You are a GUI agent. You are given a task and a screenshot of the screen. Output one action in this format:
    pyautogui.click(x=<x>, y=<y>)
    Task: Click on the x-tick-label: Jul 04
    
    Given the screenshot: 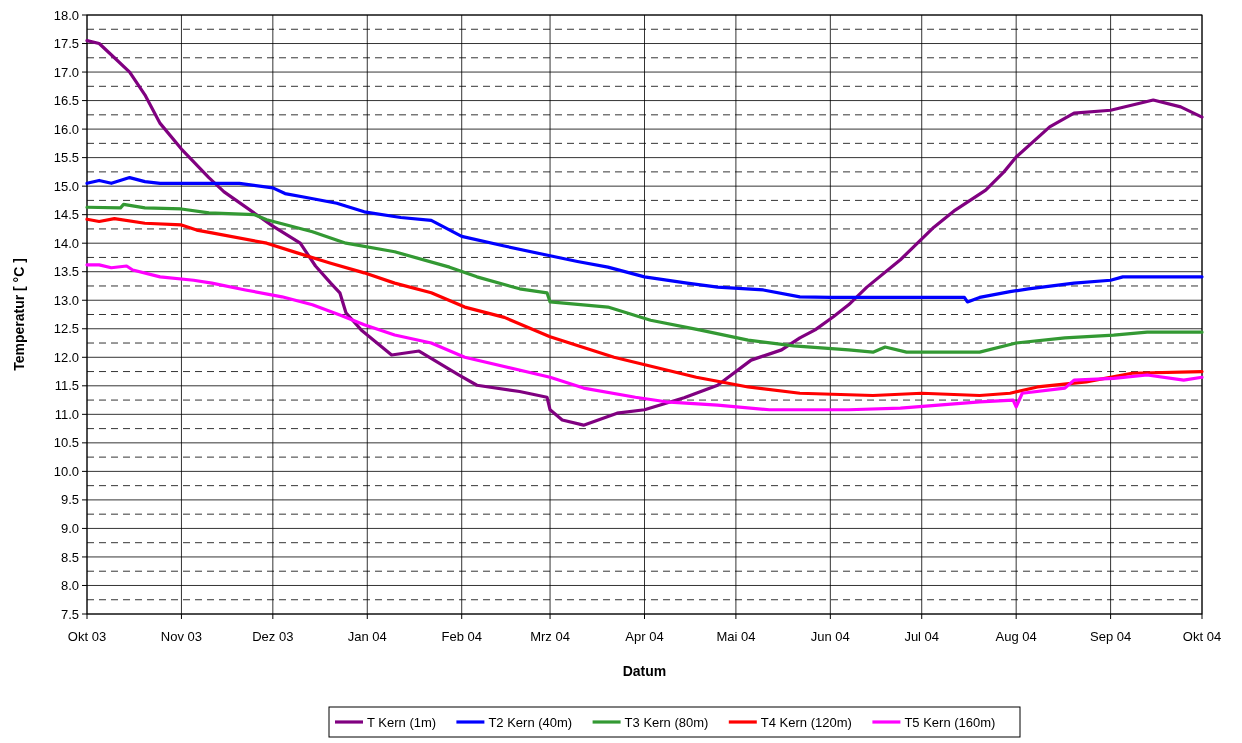 What is the action you would take?
    pyautogui.click(x=922, y=636)
    